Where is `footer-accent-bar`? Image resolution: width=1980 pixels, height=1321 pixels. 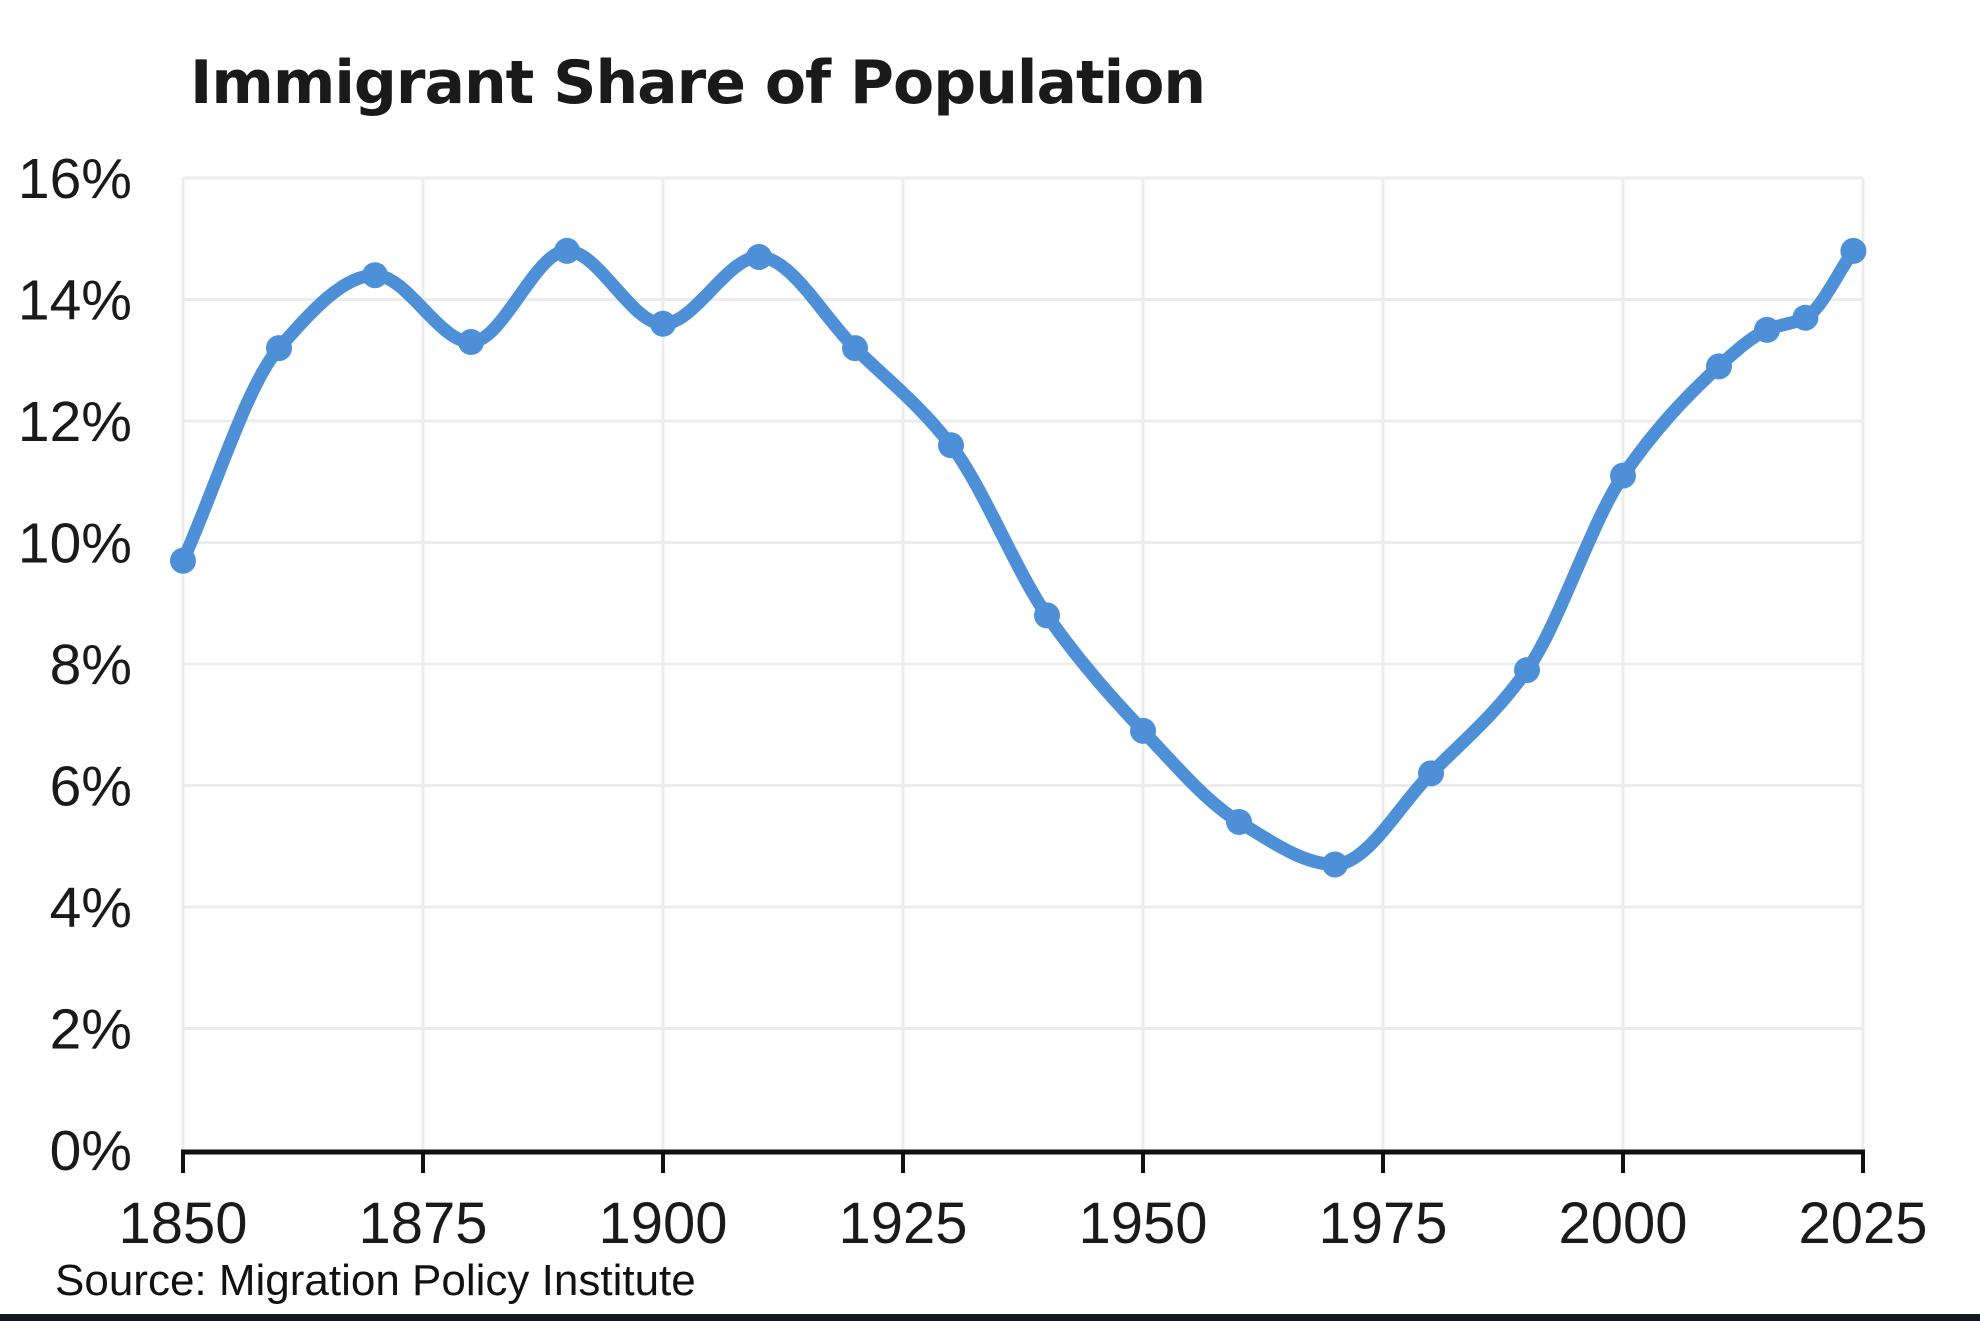
footer-accent-bar is located at coordinates (990, 1317).